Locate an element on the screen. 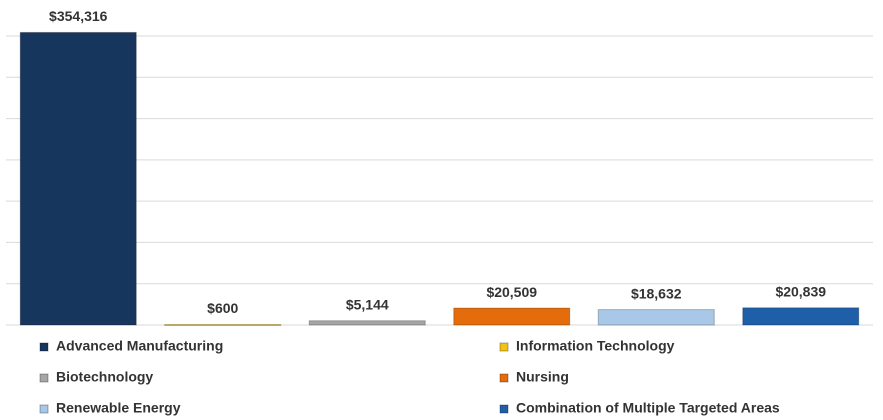 This screenshot has width=883, height=420. legend-label: Advanced Manufacturing is located at coordinates (139, 346).